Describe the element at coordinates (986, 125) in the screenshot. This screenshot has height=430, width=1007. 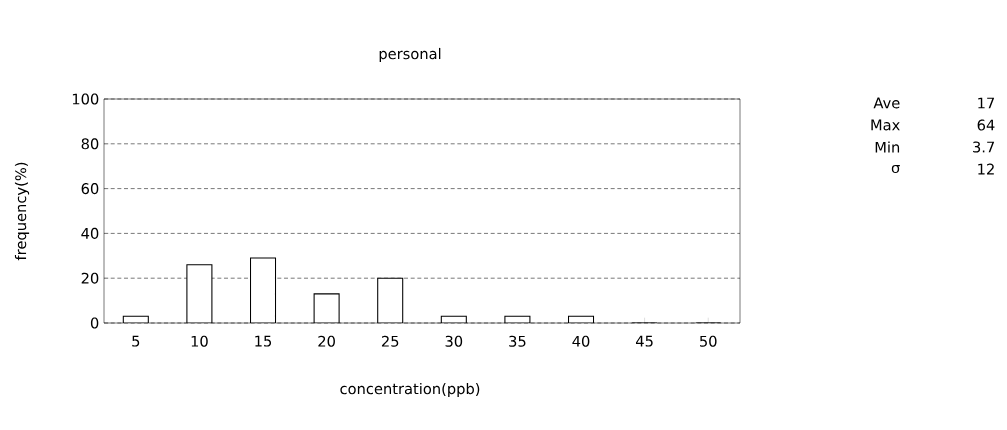
I see `text: 64` at that location.